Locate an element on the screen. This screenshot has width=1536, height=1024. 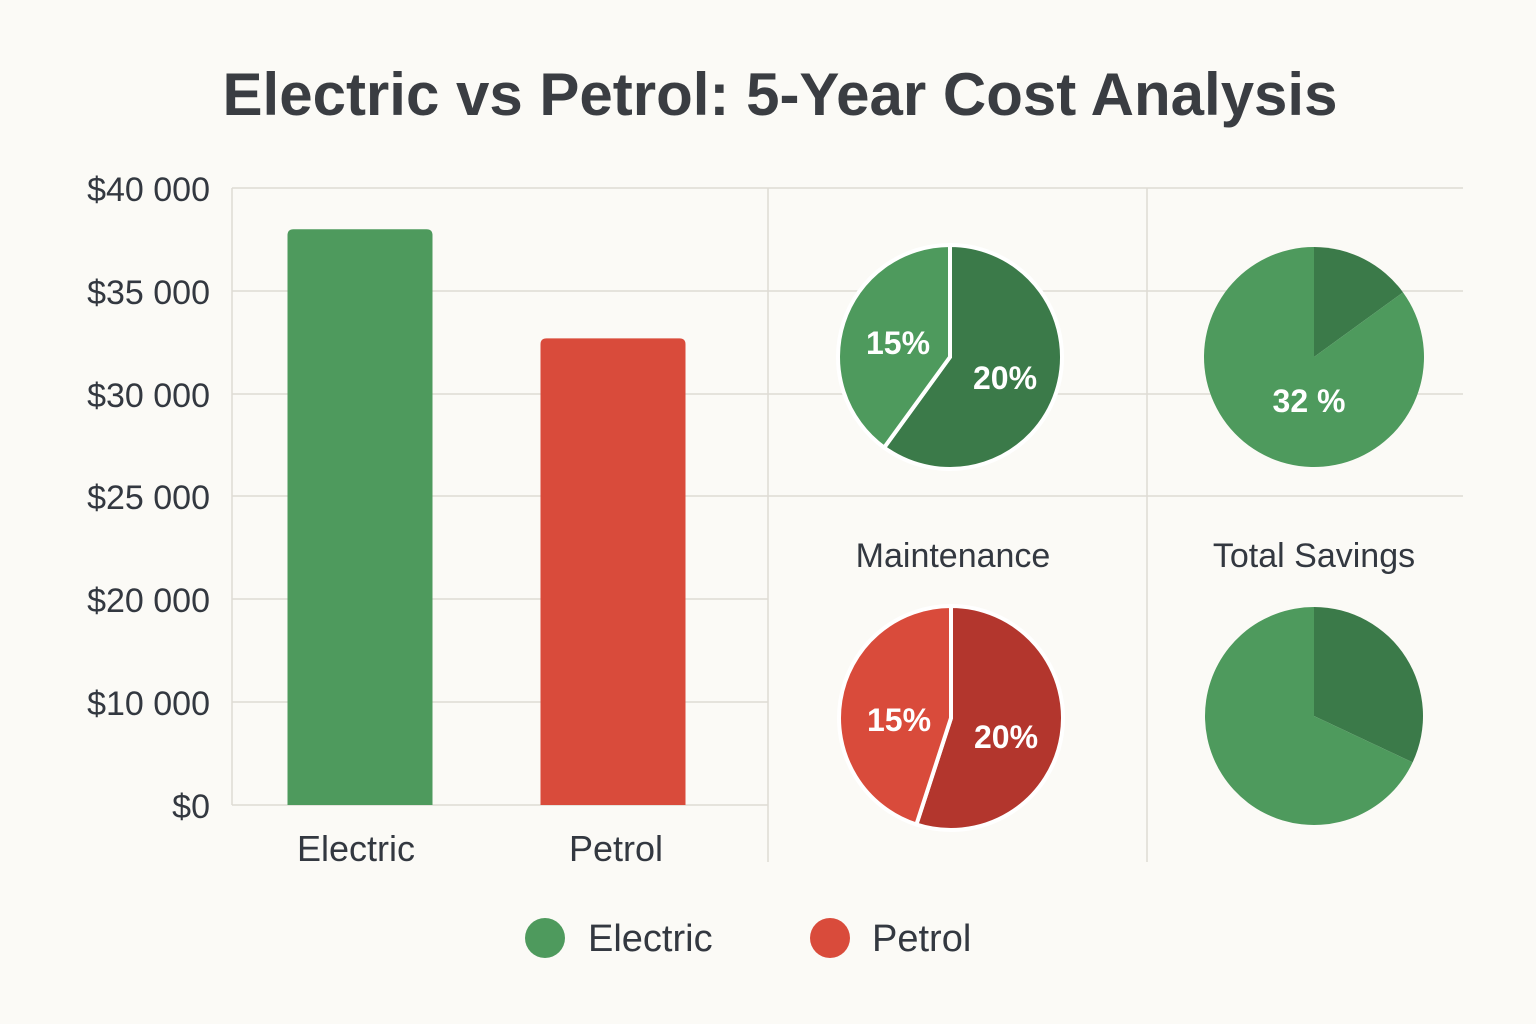
y-tick-label: $25 000 is located at coordinates (148, 498).